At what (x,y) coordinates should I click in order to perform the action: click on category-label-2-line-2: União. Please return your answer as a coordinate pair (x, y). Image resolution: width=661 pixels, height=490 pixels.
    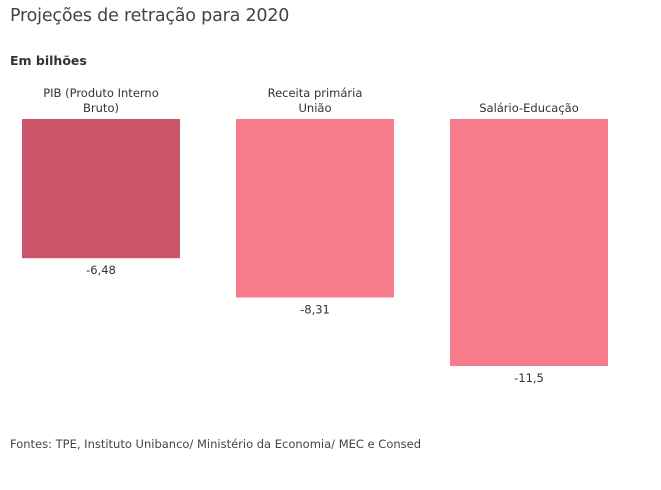
    Looking at the image, I should click on (315, 108).